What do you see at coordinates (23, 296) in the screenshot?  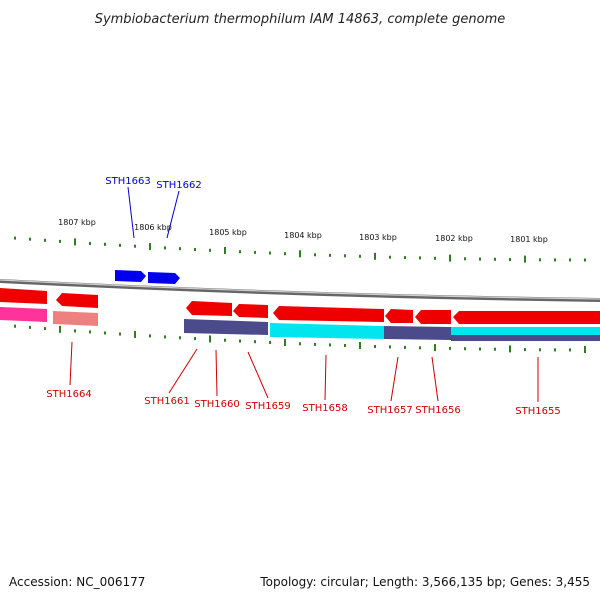 I see `gene-STH1665-arrow` at bounding box center [23, 296].